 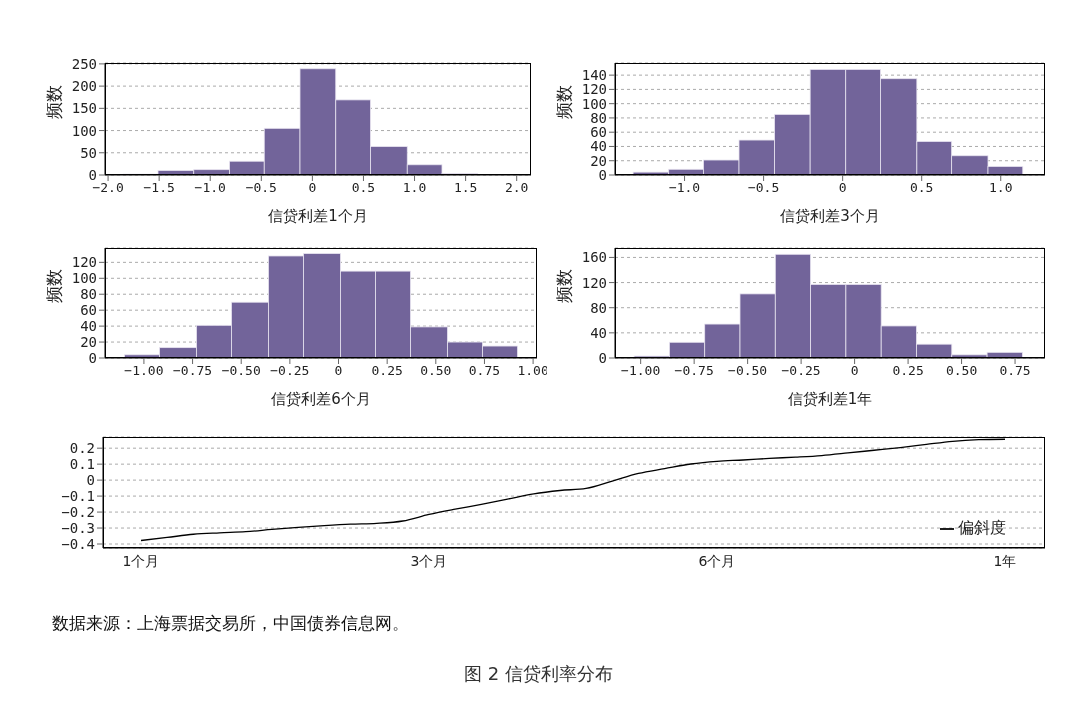 What do you see at coordinates (538, 674) in the screenshot?
I see `caption: 图 2 信贷利率分布` at bounding box center [538, 674].